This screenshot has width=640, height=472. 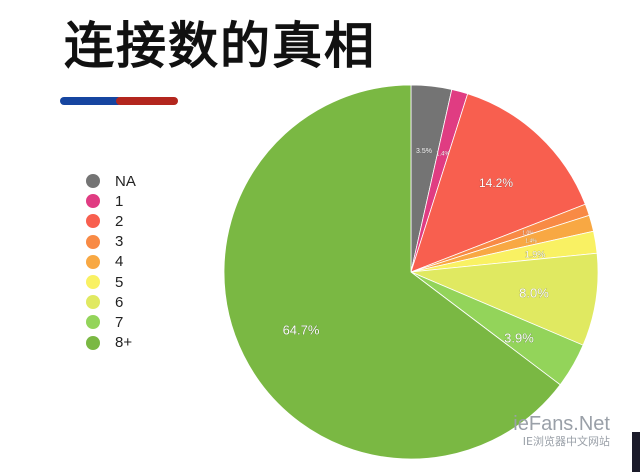 I want to click on legend-item-3: 3, so click(x=111, y=242).